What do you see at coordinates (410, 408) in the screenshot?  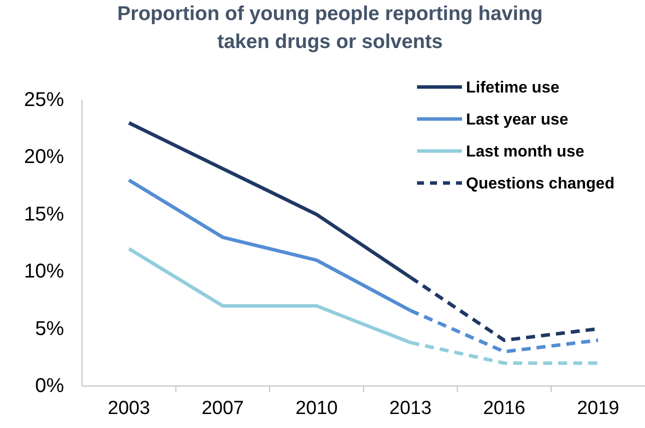 I see `x-tick-label: 2013` at bounding box center [410, 408].